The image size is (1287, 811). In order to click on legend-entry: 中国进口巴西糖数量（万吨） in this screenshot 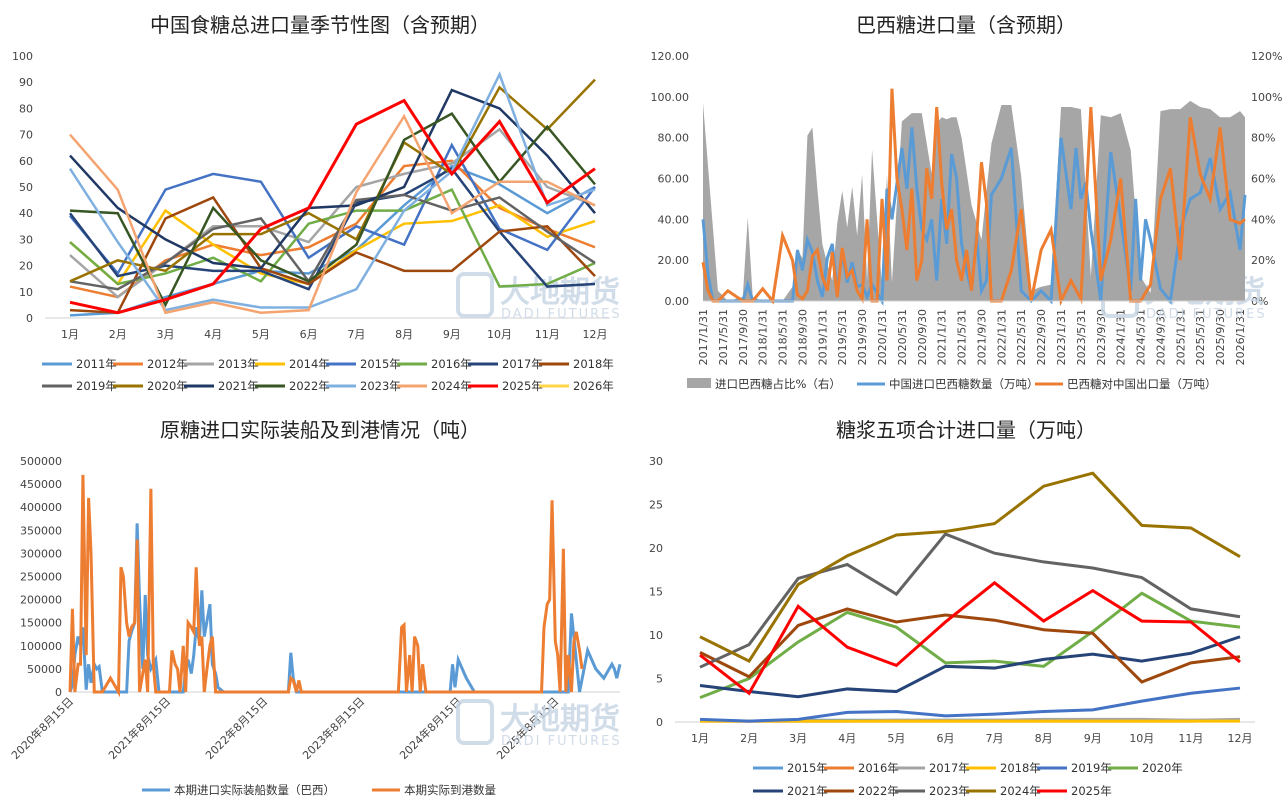, I will do `click(964, 384)`.